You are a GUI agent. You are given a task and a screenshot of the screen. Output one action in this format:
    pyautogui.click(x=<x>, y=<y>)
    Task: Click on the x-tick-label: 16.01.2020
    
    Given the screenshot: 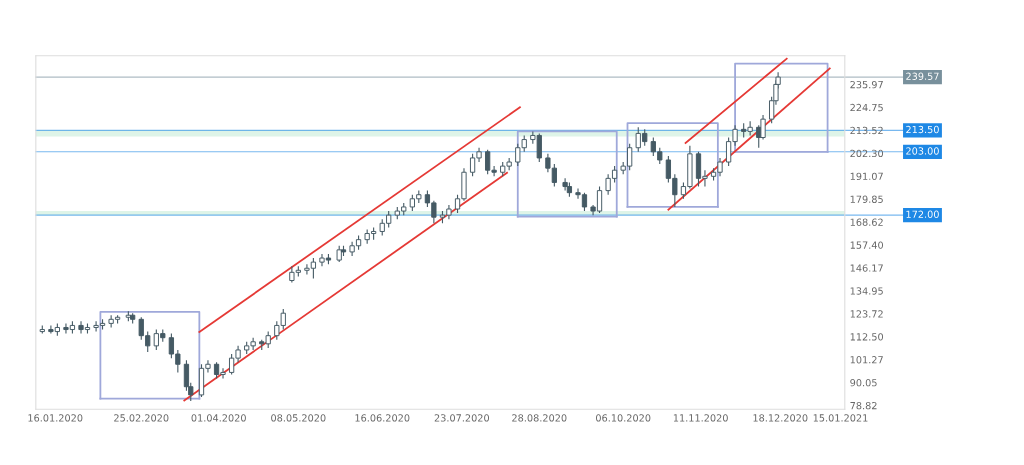 What is the action you would take?
    pyautogui.click(x=55, y=418)
    